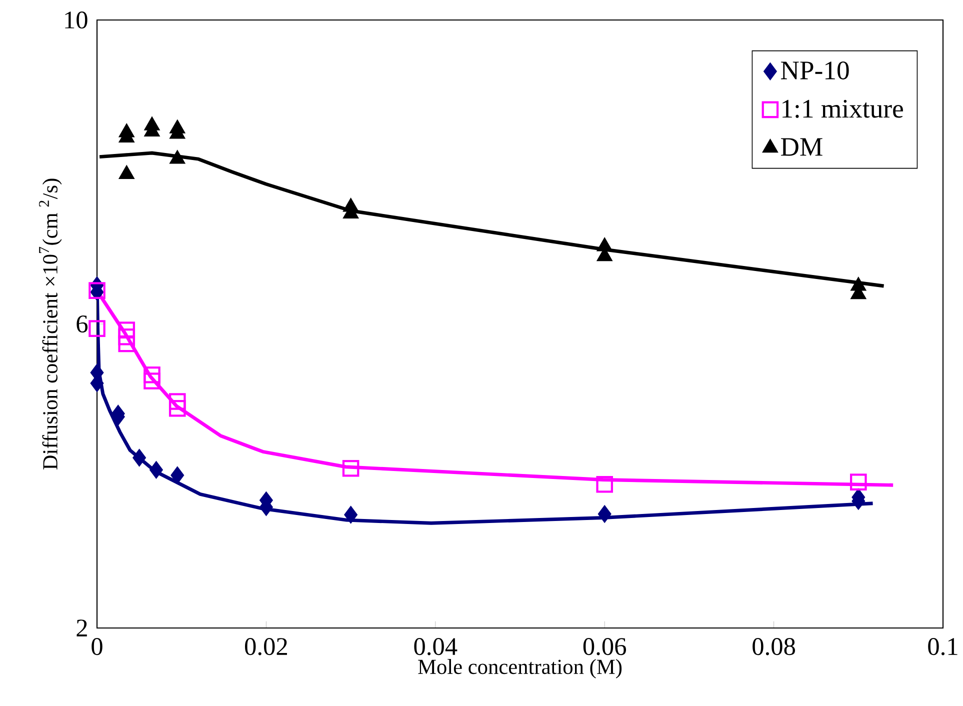 Image resolution: width=963 pixels, height=706 pixels. Describe the element at coordinates (604, 647) in the screenshot. I see `x-tick-label: 0.06` at that location.